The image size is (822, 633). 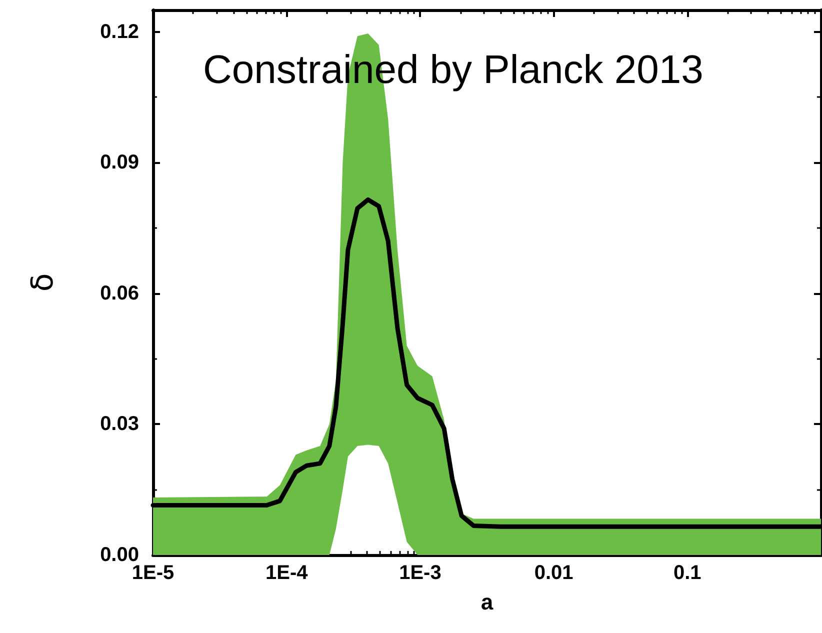 I want to click on y-tick-label: 0.03, so click(x=119, y=424).